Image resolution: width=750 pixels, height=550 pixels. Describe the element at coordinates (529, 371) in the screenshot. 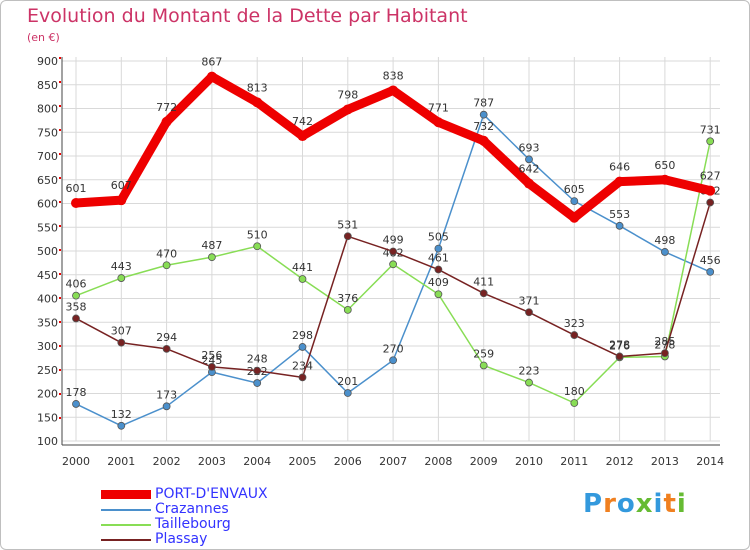

I see `data-label: 223` at that location.